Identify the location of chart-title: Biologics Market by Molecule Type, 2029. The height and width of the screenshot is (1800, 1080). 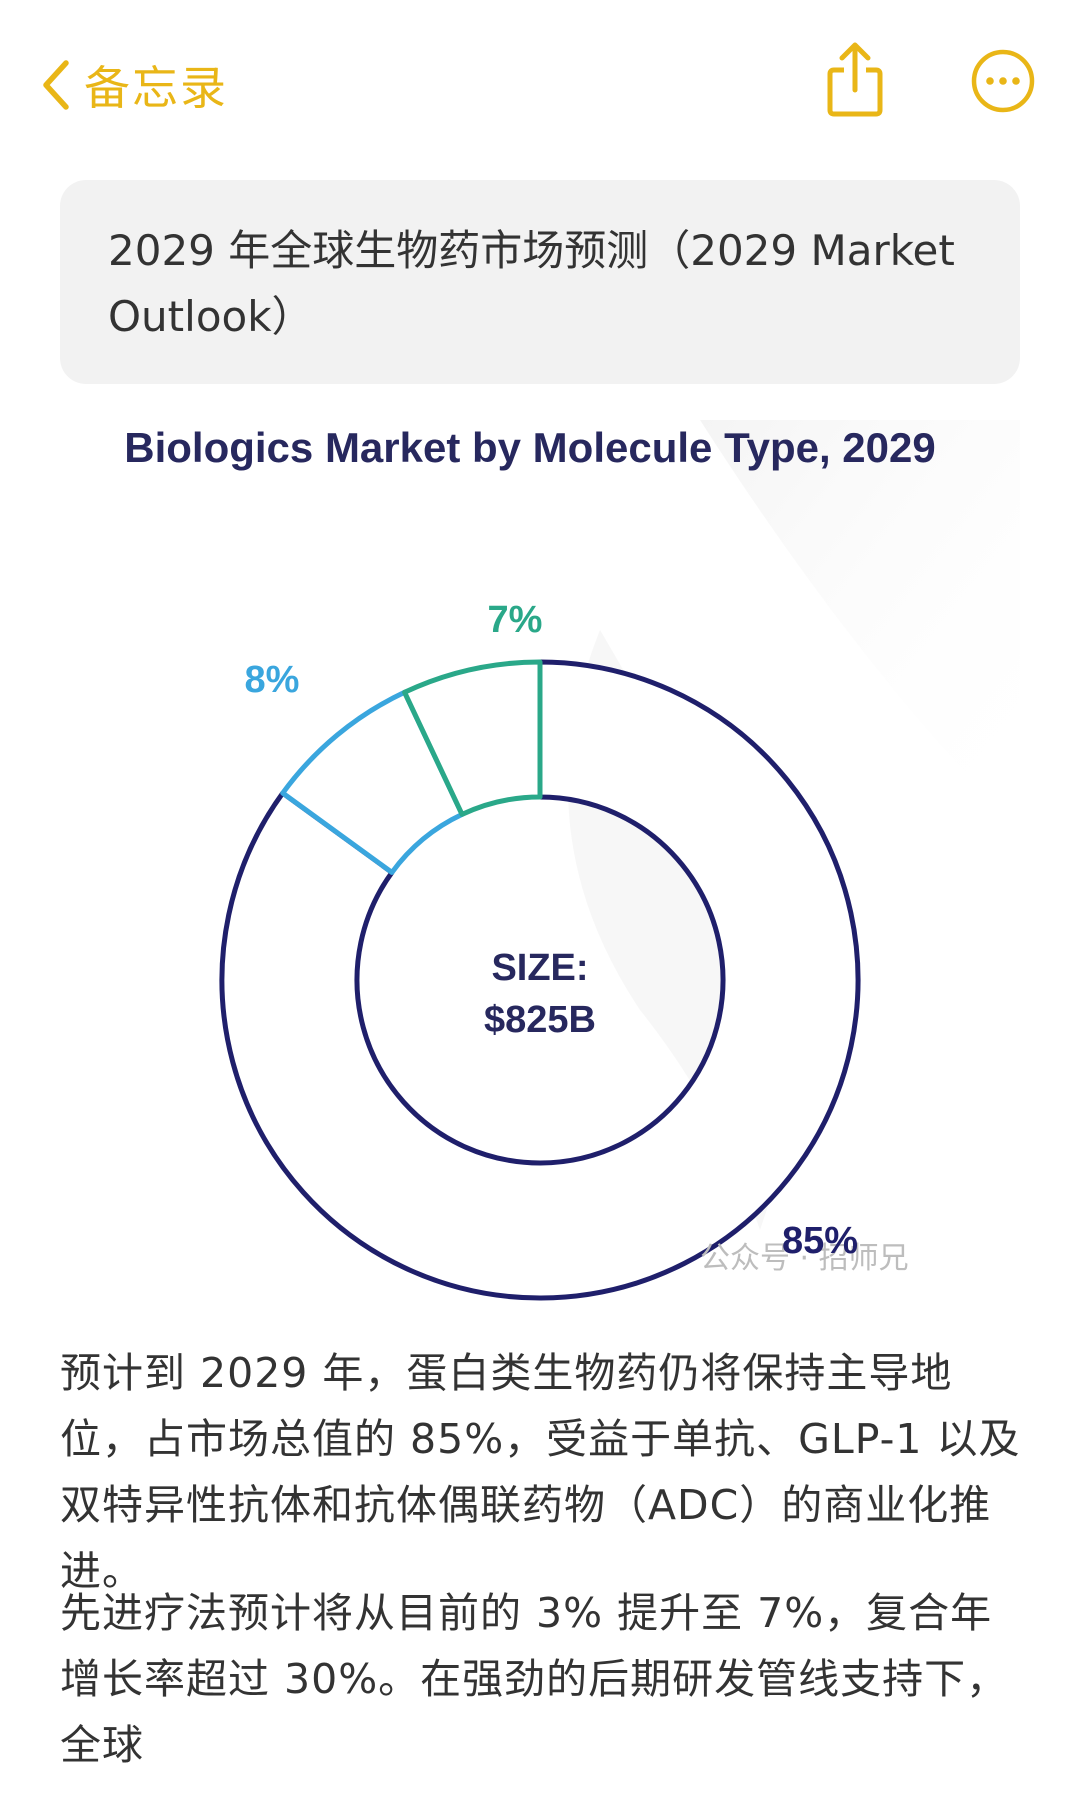
(530, 447).